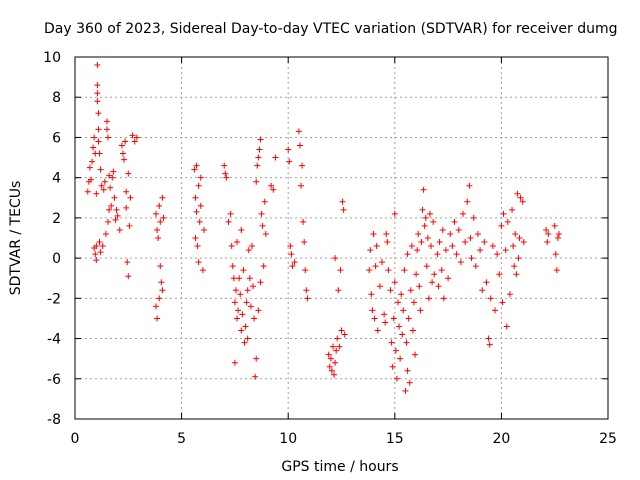 The image size is (640, 480). Describe the element at coordinates (181, 439) in the screenshot. I see `x-tick-label: 5` at that location.